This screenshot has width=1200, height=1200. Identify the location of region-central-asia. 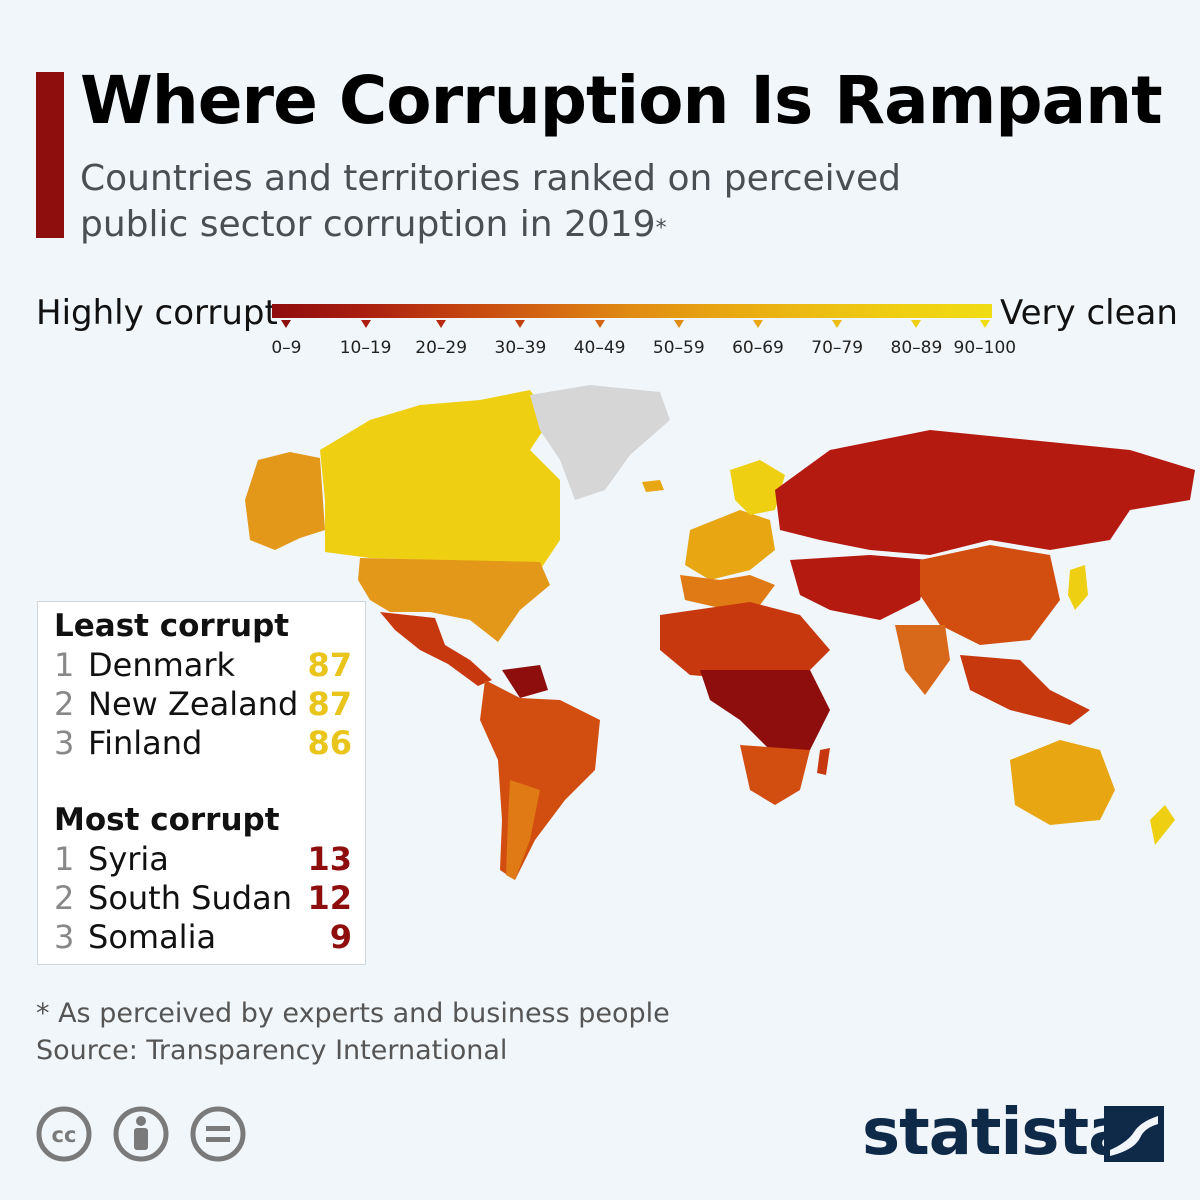
(860, 587).